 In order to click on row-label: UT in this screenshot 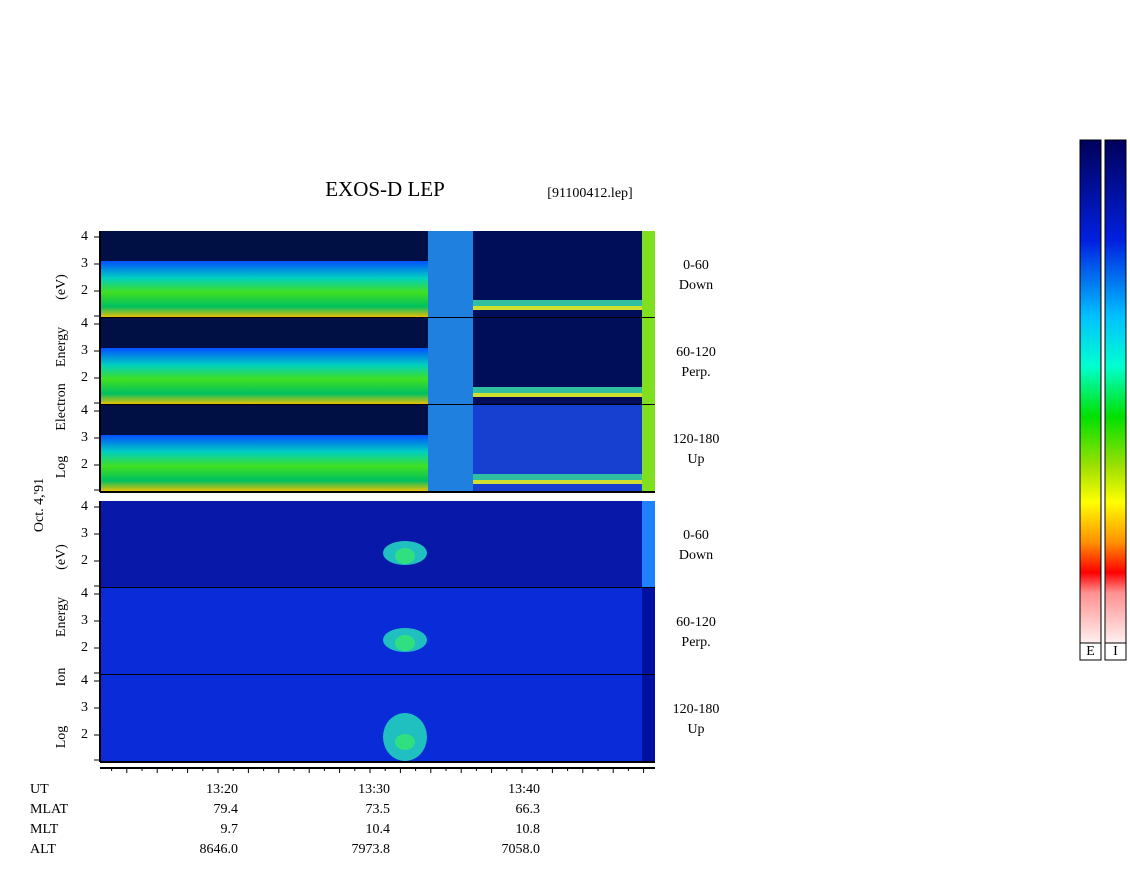, I will do `click(39, 789)`.